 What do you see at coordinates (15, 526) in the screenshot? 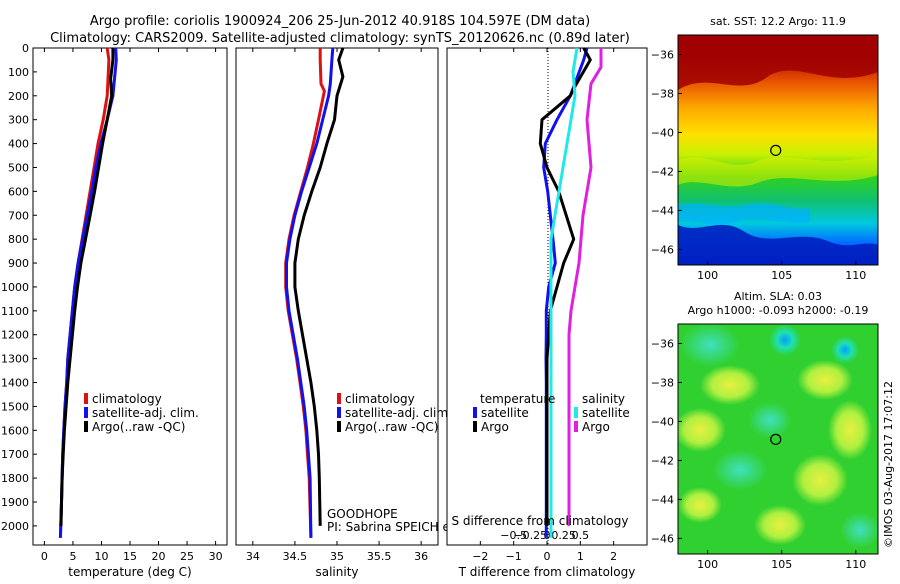
I see `depth-tick-label: 2000` at bounding box center [15, 526].